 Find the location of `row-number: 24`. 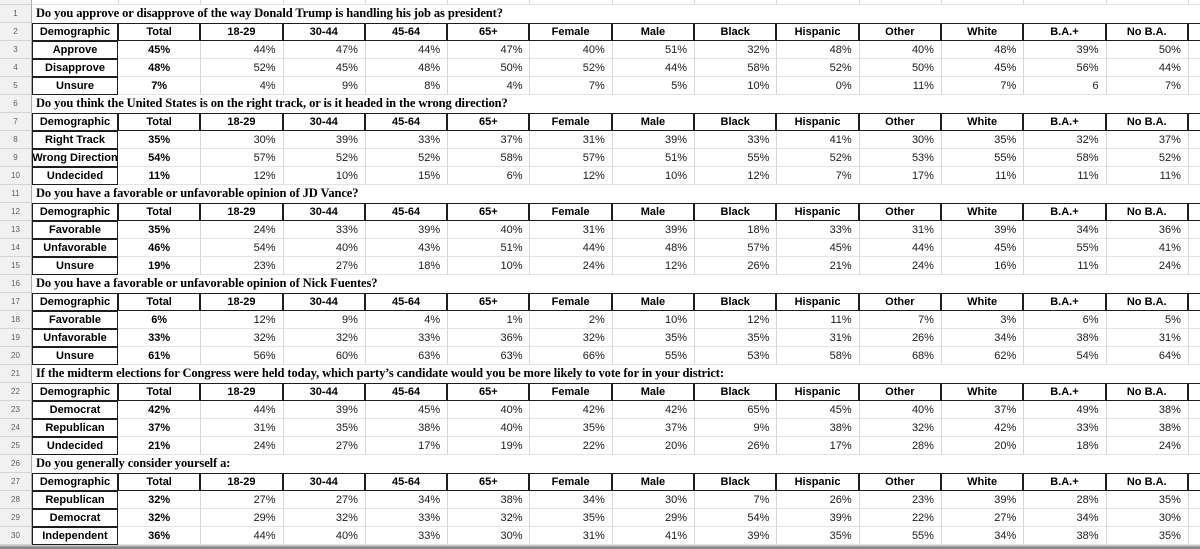

row-number: 24 is located at coordinates (16, 428).